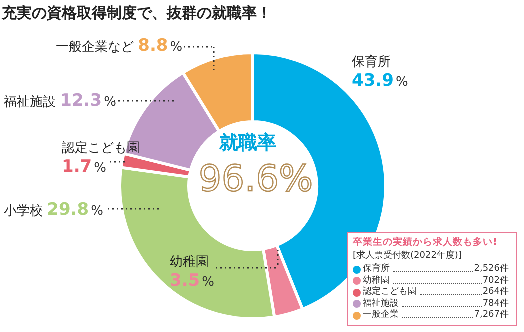 This screenshot has height=332, width=524. I want to click on text: 福祉施設 784件, so click(436, 304).